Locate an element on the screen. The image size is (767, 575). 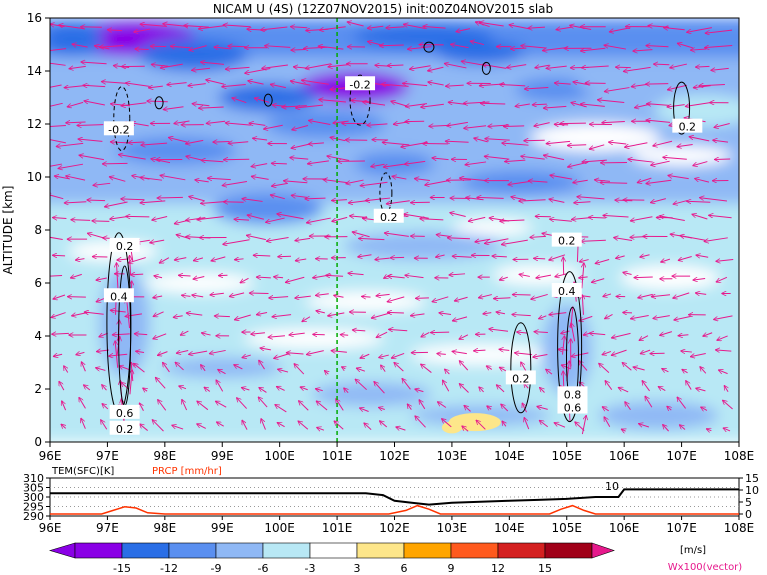
contour-positive is located at coordinates (682, 108).